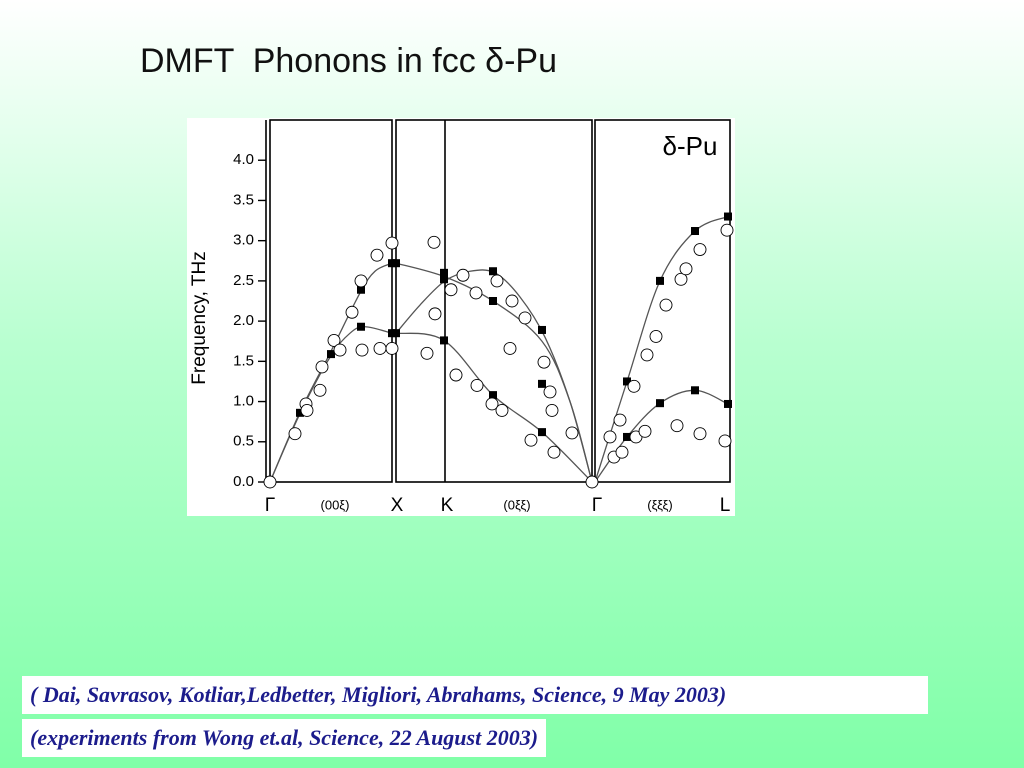 Image resolution: width=1024 pixels, height=768 pixels. I want to click on x-tick-label: (00ξ), so click(335, 504).